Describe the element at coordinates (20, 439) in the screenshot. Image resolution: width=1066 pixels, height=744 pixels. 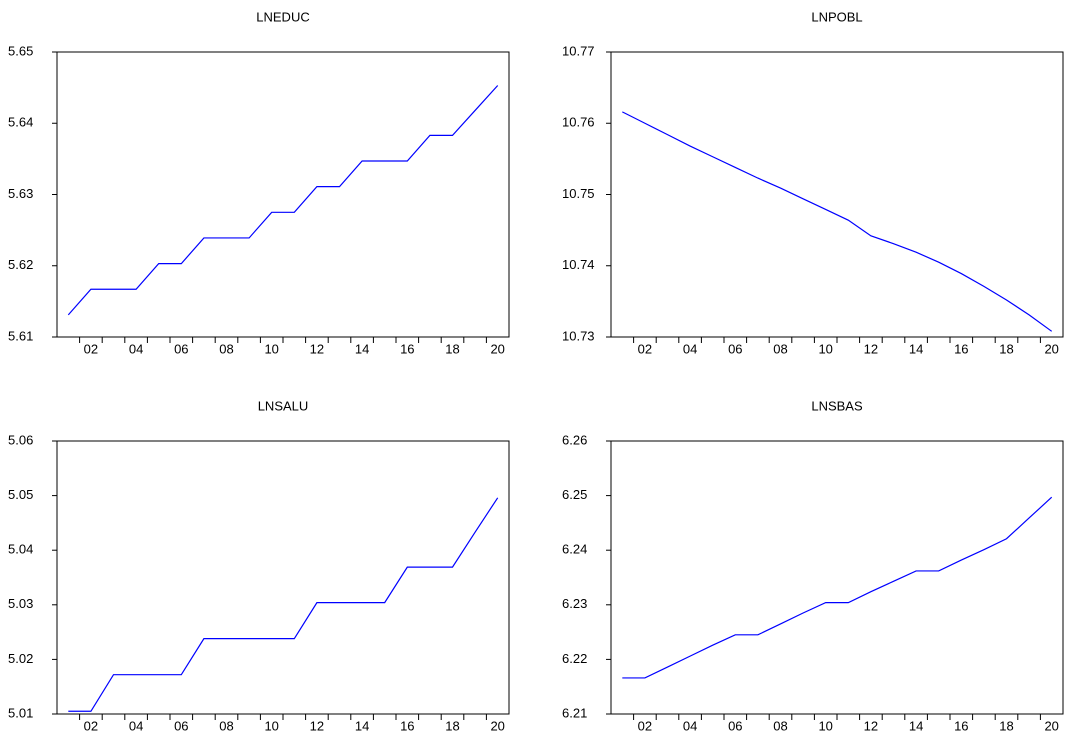
I see `y-tick-label: 5.06` at that location.